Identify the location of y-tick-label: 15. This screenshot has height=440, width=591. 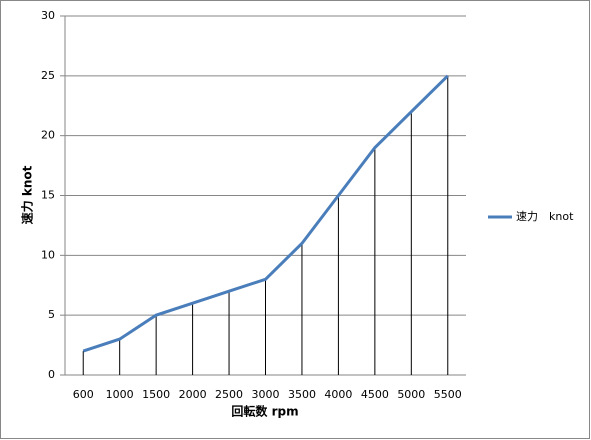
(48, 195).